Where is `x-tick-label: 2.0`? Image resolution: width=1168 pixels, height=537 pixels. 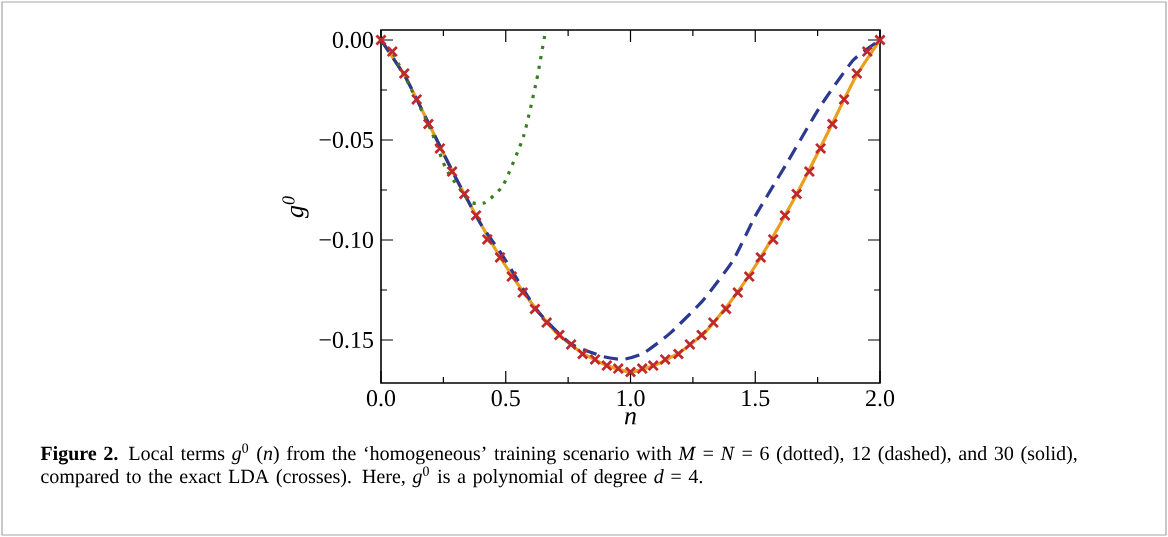
x-tick-label: 2.0 is located at coordinates (880, 398).